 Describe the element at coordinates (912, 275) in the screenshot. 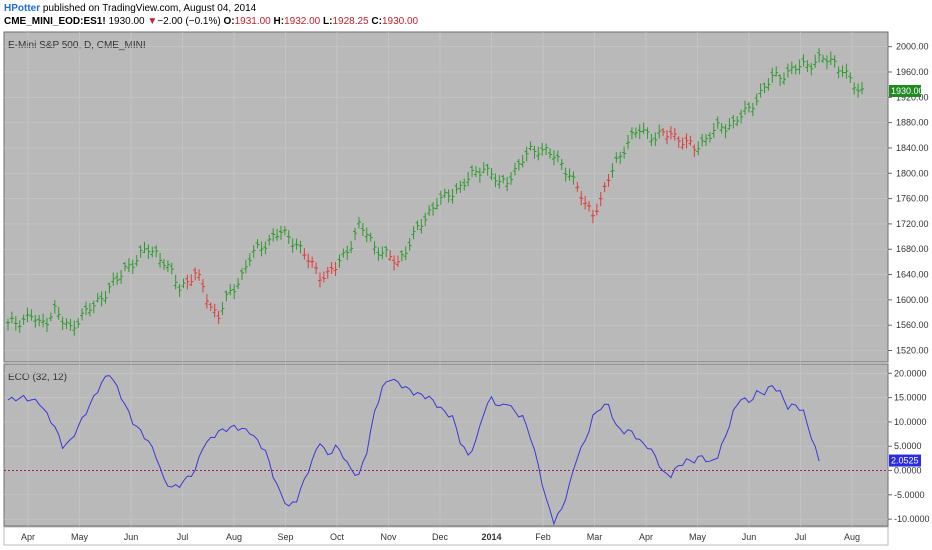

I see `price-y-tick-label: 1640.00` at that location.